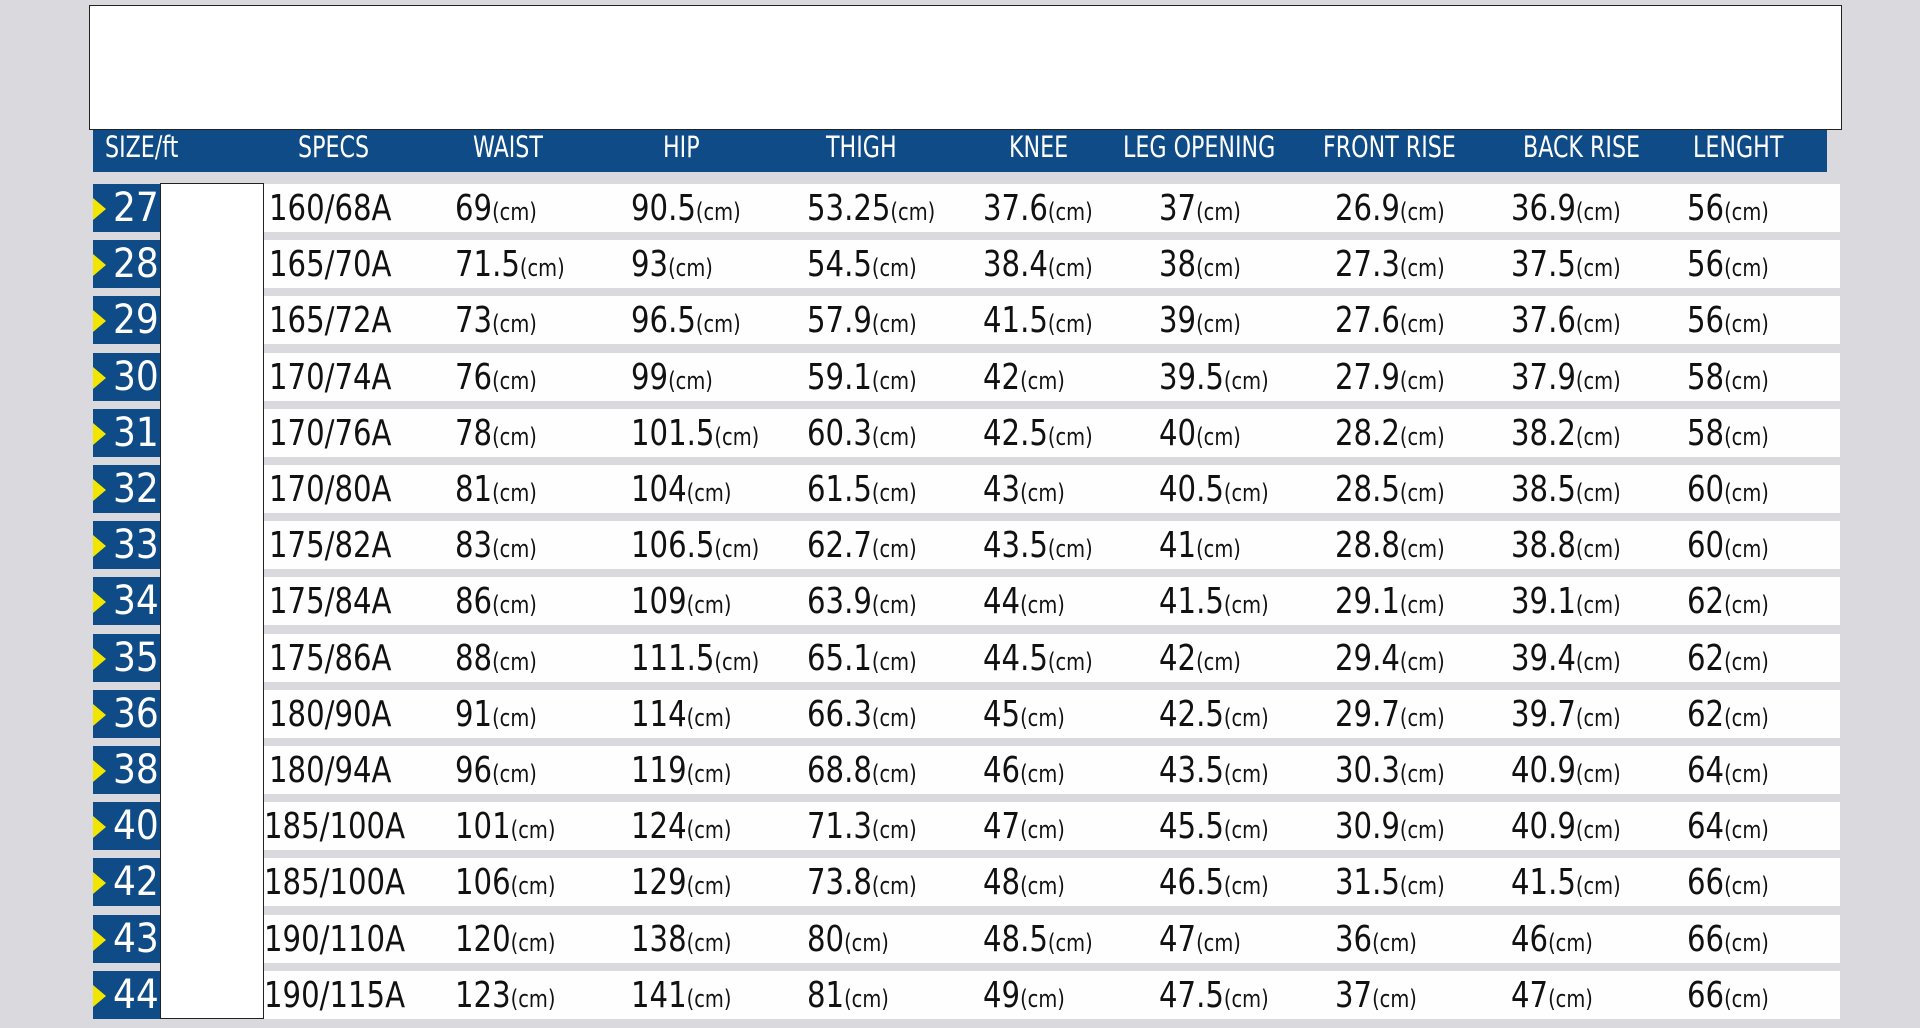 The height and width of the screenshot is (1028, 1920). What do you see at coordinates (839, 265) in the screenshot?
I see `value: 54.5` at bounding box center [839, 265].